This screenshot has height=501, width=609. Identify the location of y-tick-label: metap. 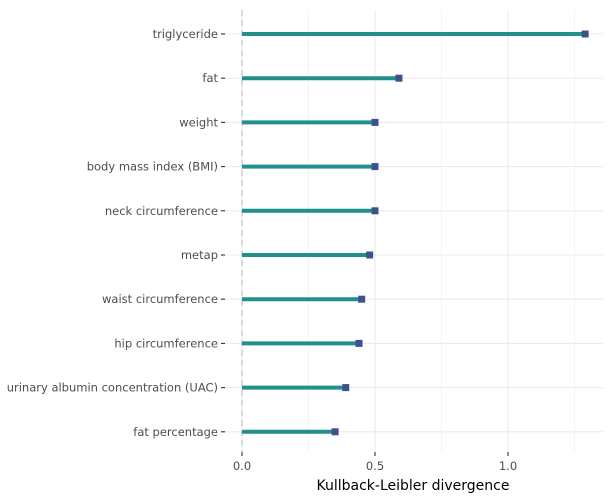
(199, 255).